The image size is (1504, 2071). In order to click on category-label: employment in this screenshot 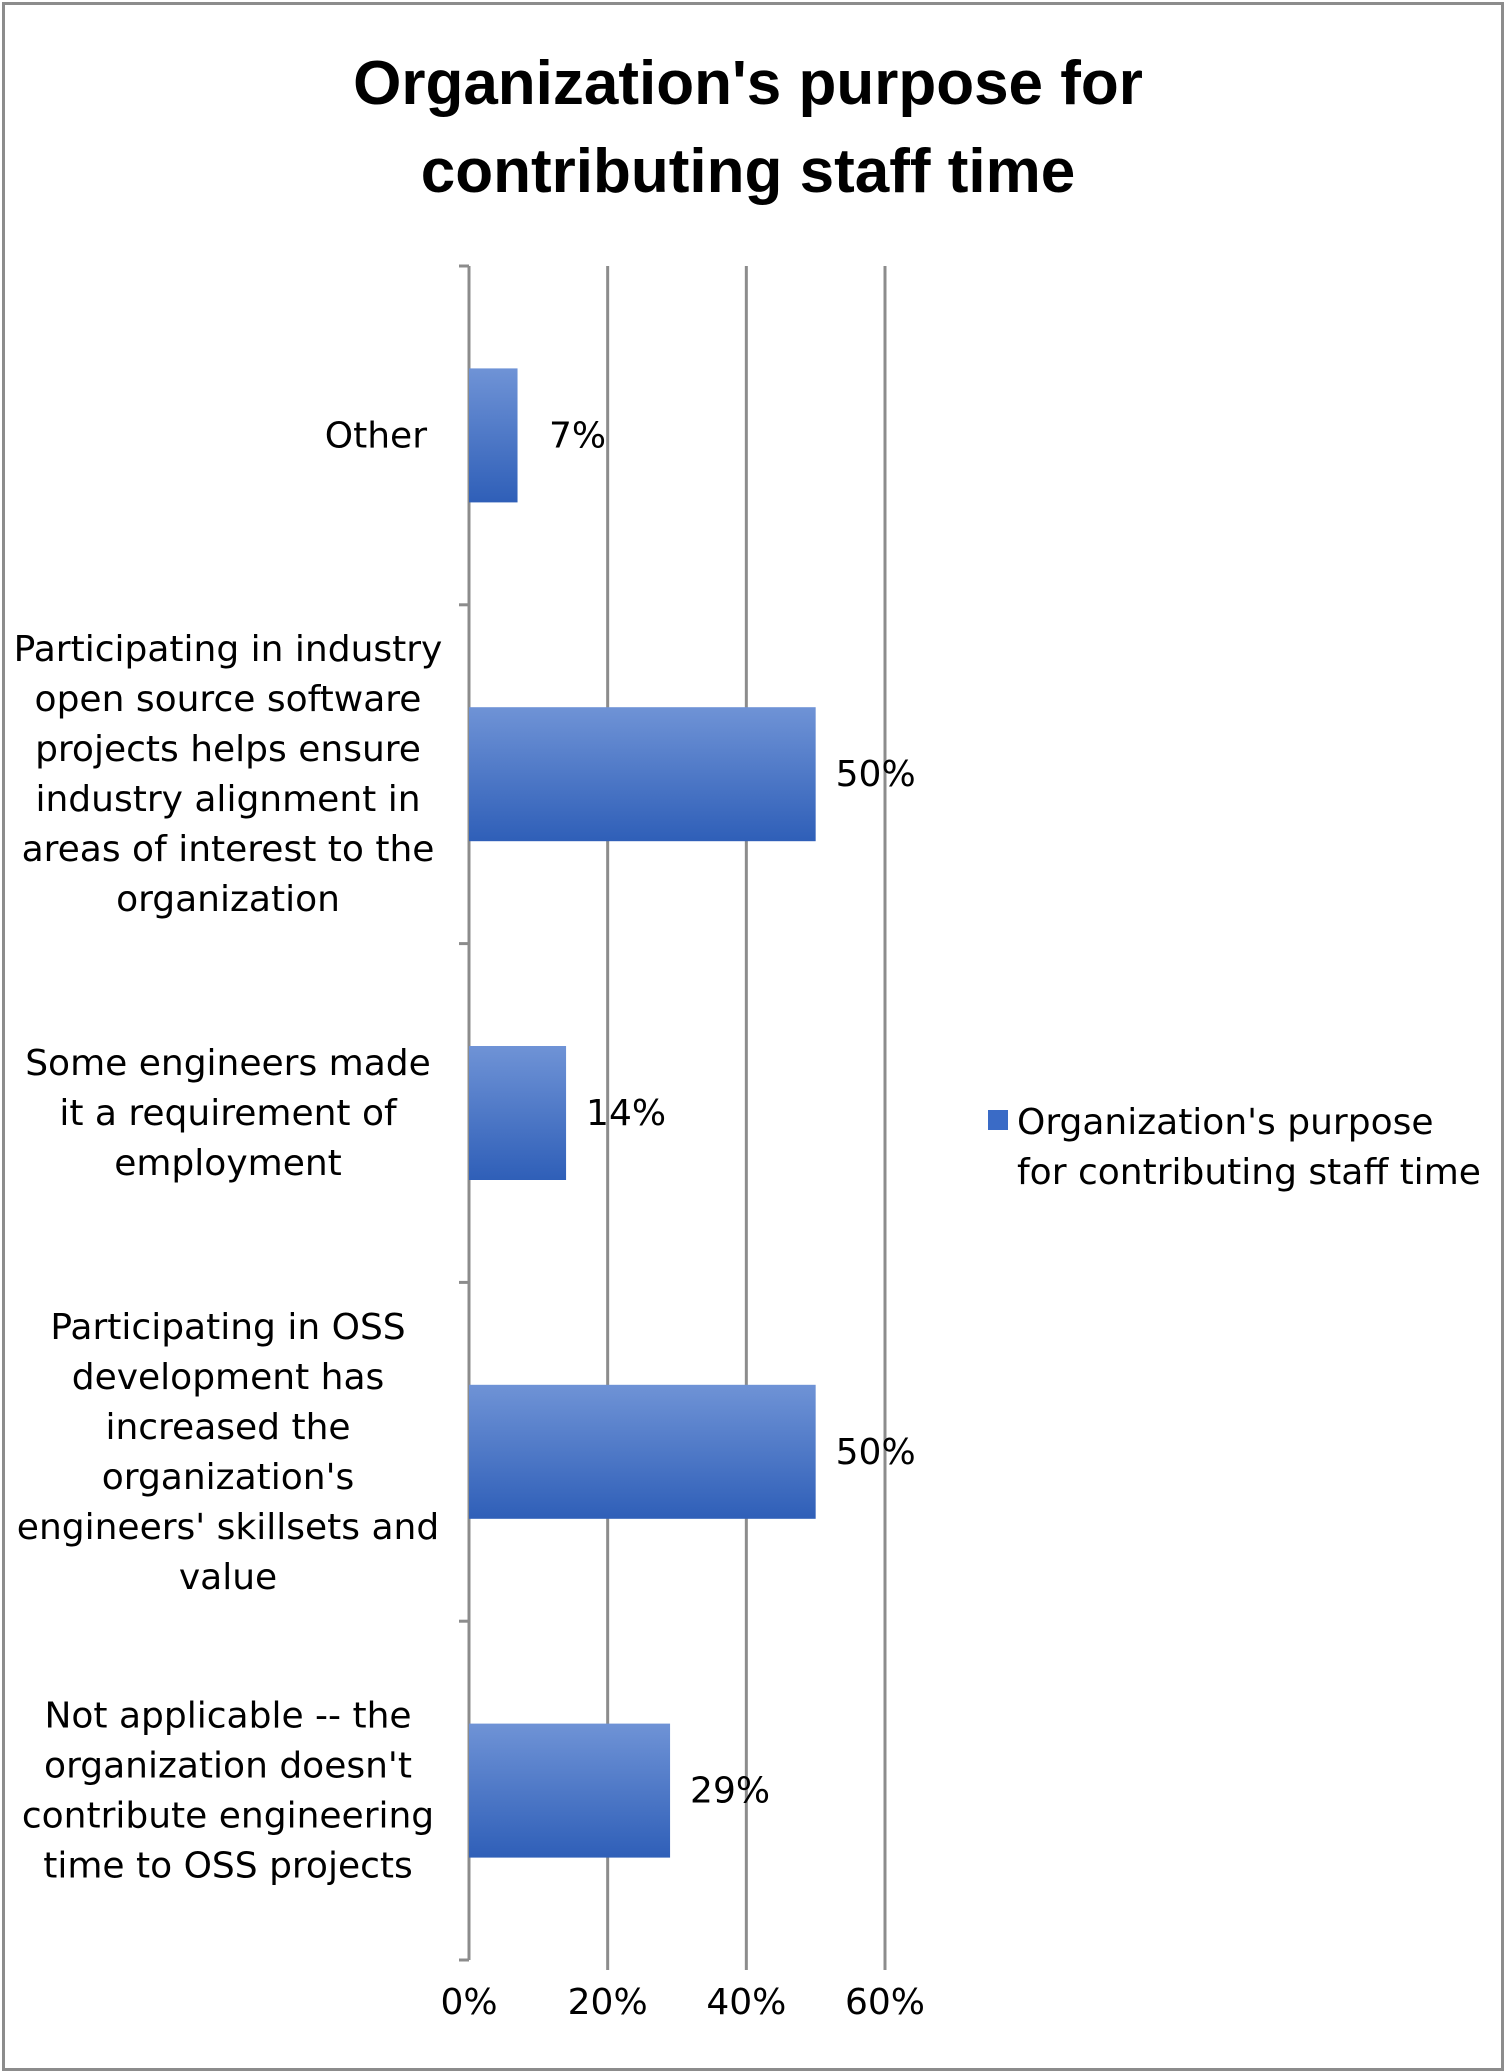, I will do `click(228, 1163)`.